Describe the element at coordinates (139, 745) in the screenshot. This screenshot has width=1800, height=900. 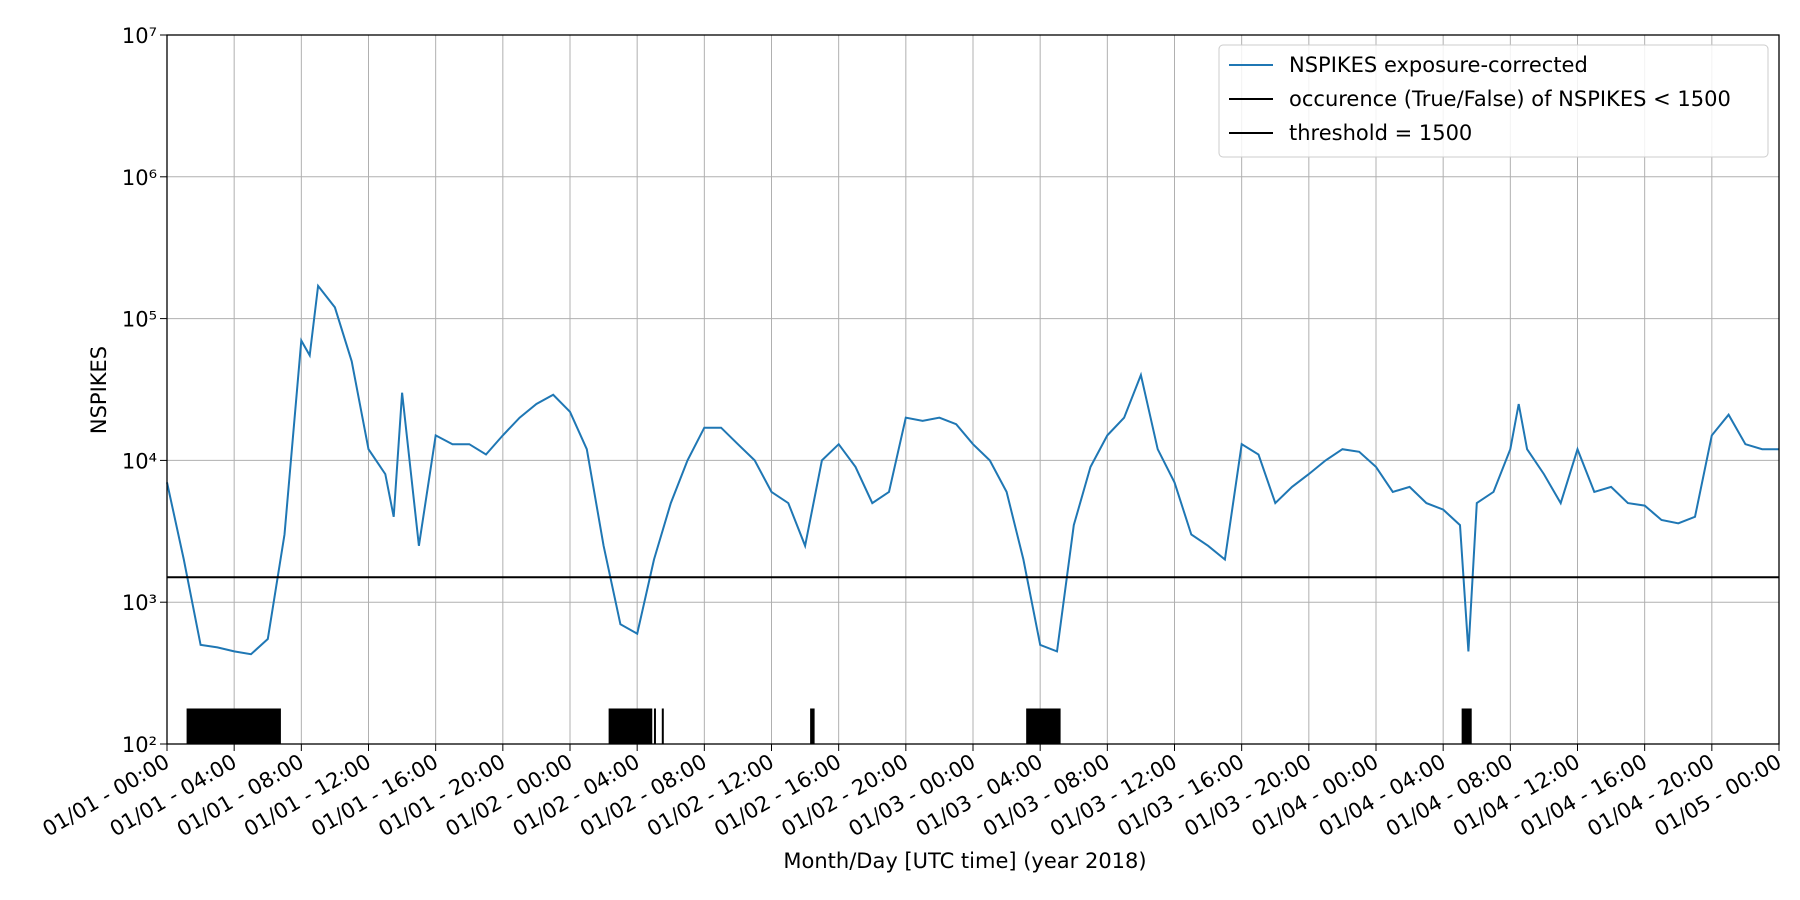
I see `y-tick-label: 10²` at that location.